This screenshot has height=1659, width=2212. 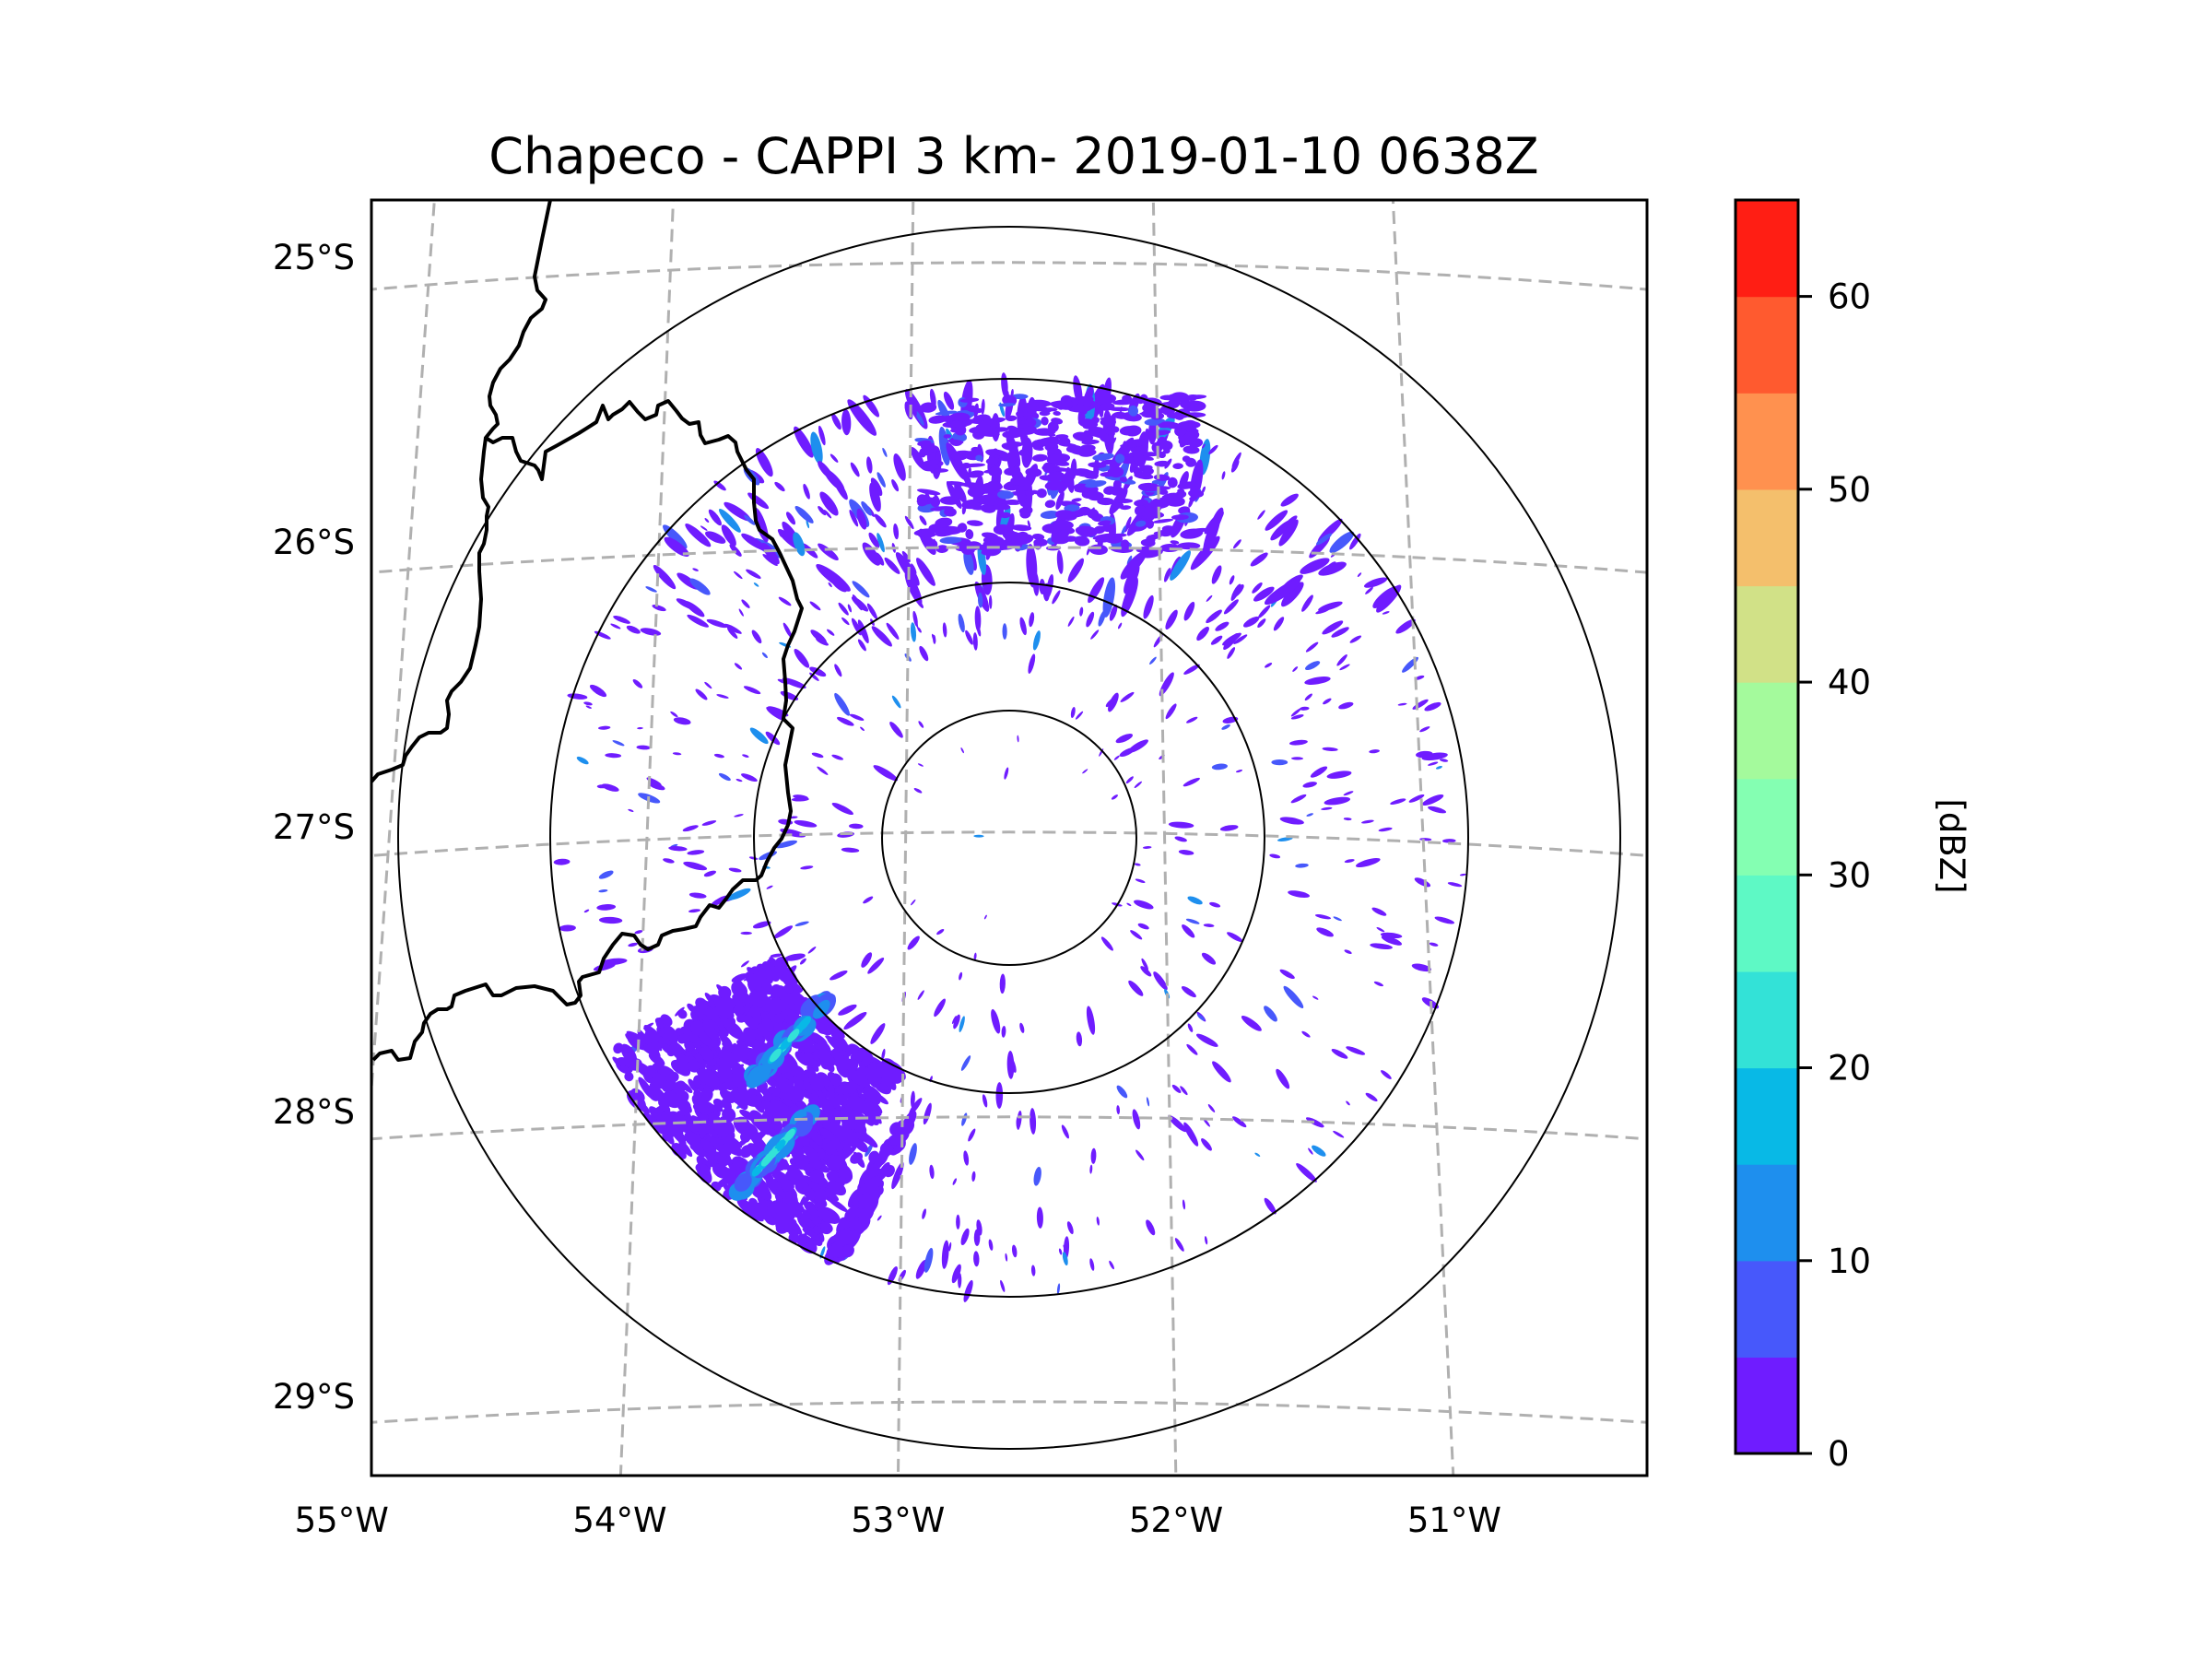 I want to click on colorbar-frame, so click(x=1767, y=826).